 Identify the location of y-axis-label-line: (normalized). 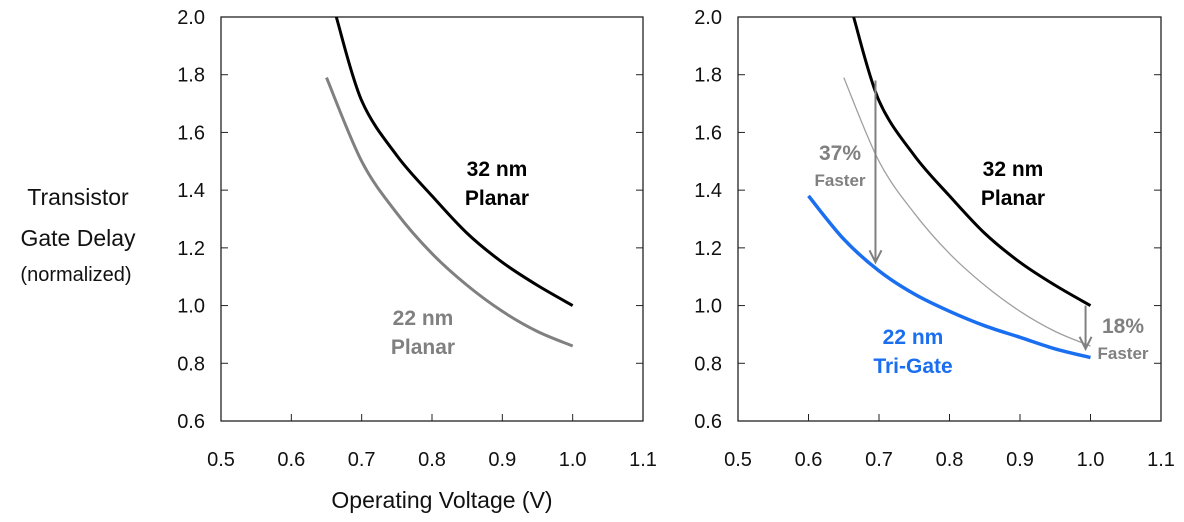
(75, 275).